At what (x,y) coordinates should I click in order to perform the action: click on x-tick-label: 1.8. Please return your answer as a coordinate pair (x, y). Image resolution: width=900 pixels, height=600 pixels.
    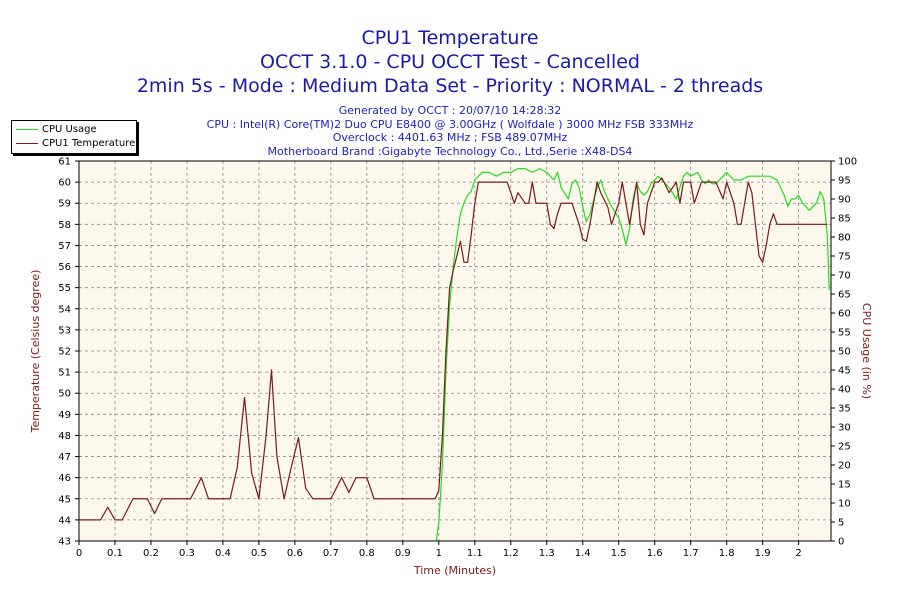
    Looking at the image, I should click on (727, 553).